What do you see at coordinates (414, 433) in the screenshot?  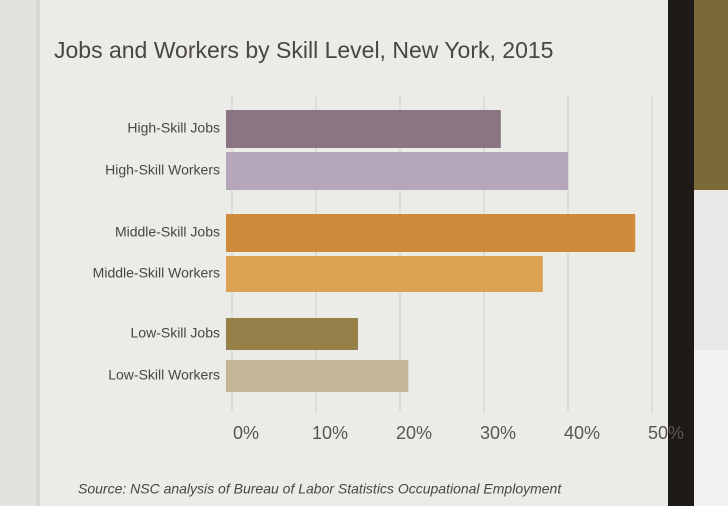 I see `x-tick-label: 20%` at bounding box center [414, 433].